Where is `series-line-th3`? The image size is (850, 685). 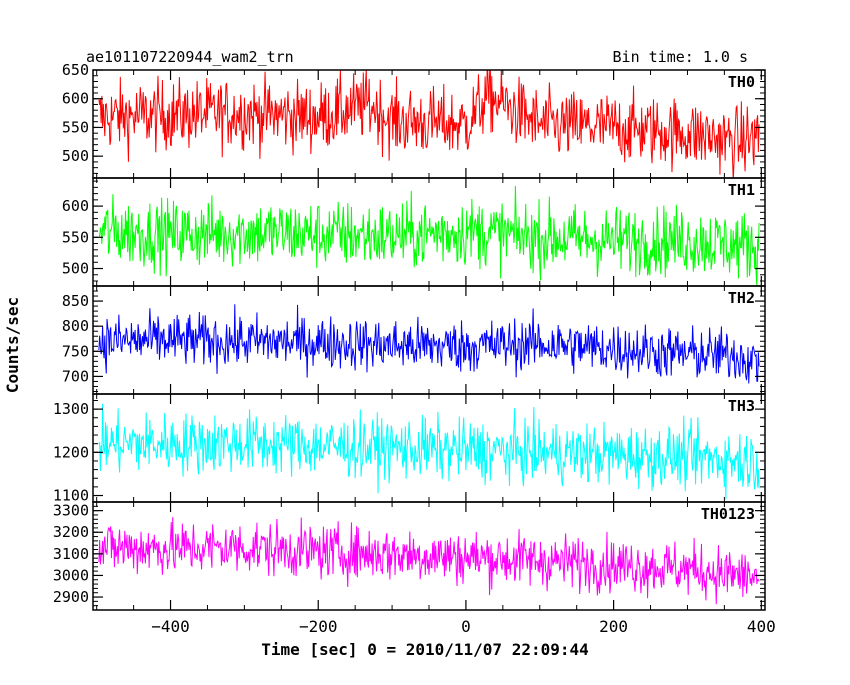
series-line-th3 is located at coordinates (429, 451).